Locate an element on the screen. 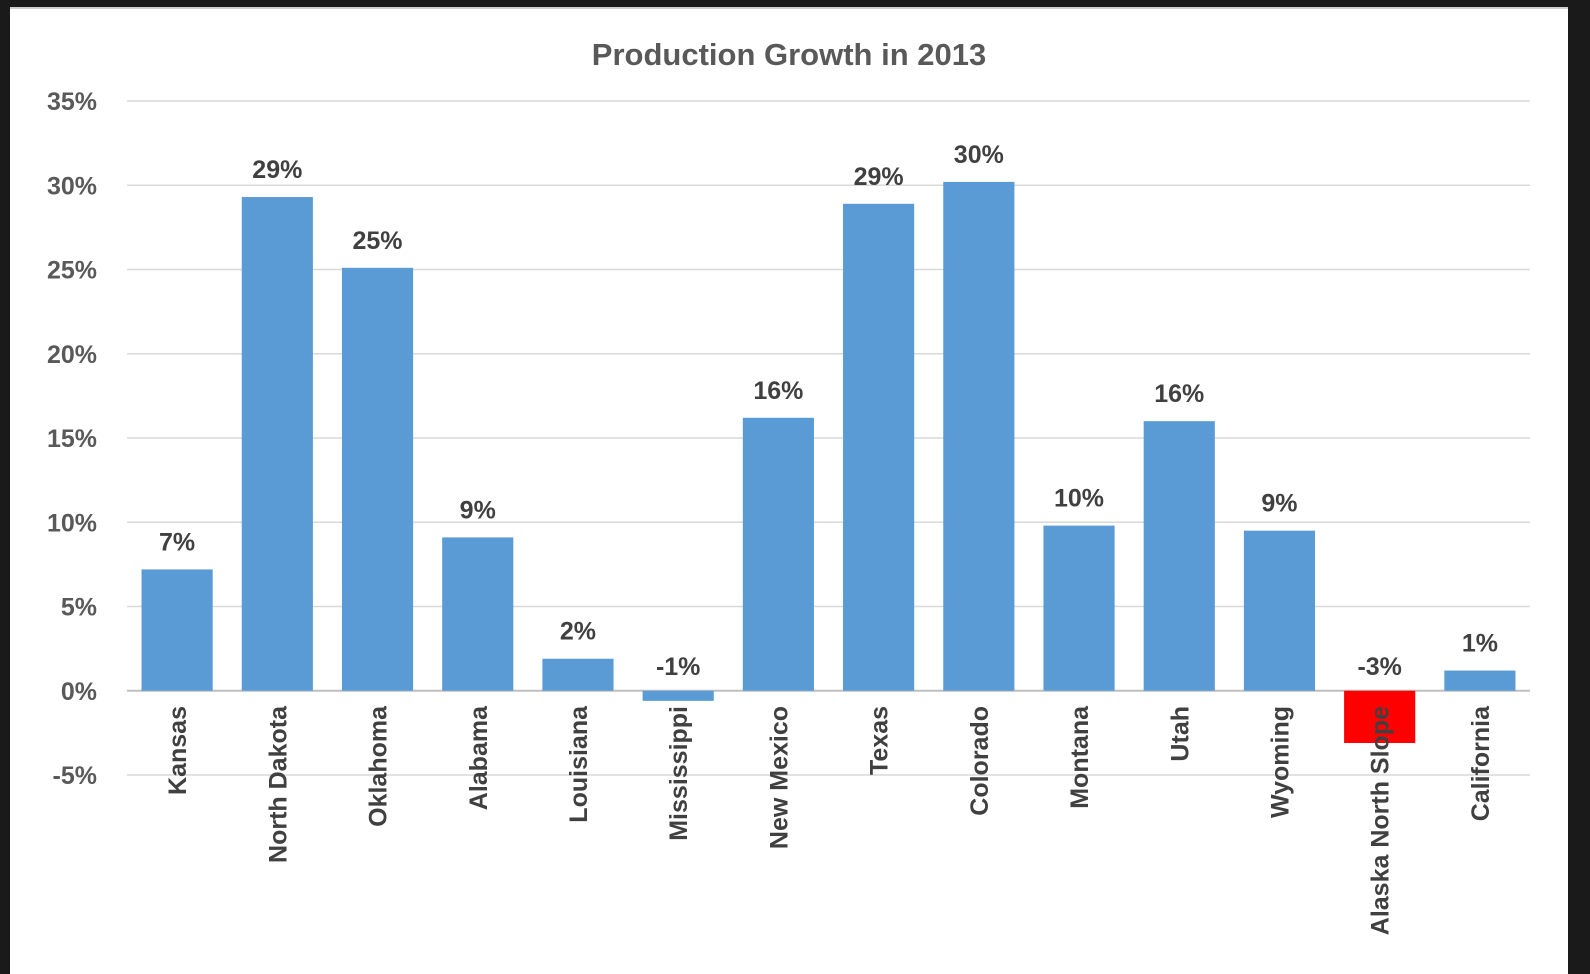 This screenshot has height=974, width=1590. category-label: California is located at coordinates (1481, 763).